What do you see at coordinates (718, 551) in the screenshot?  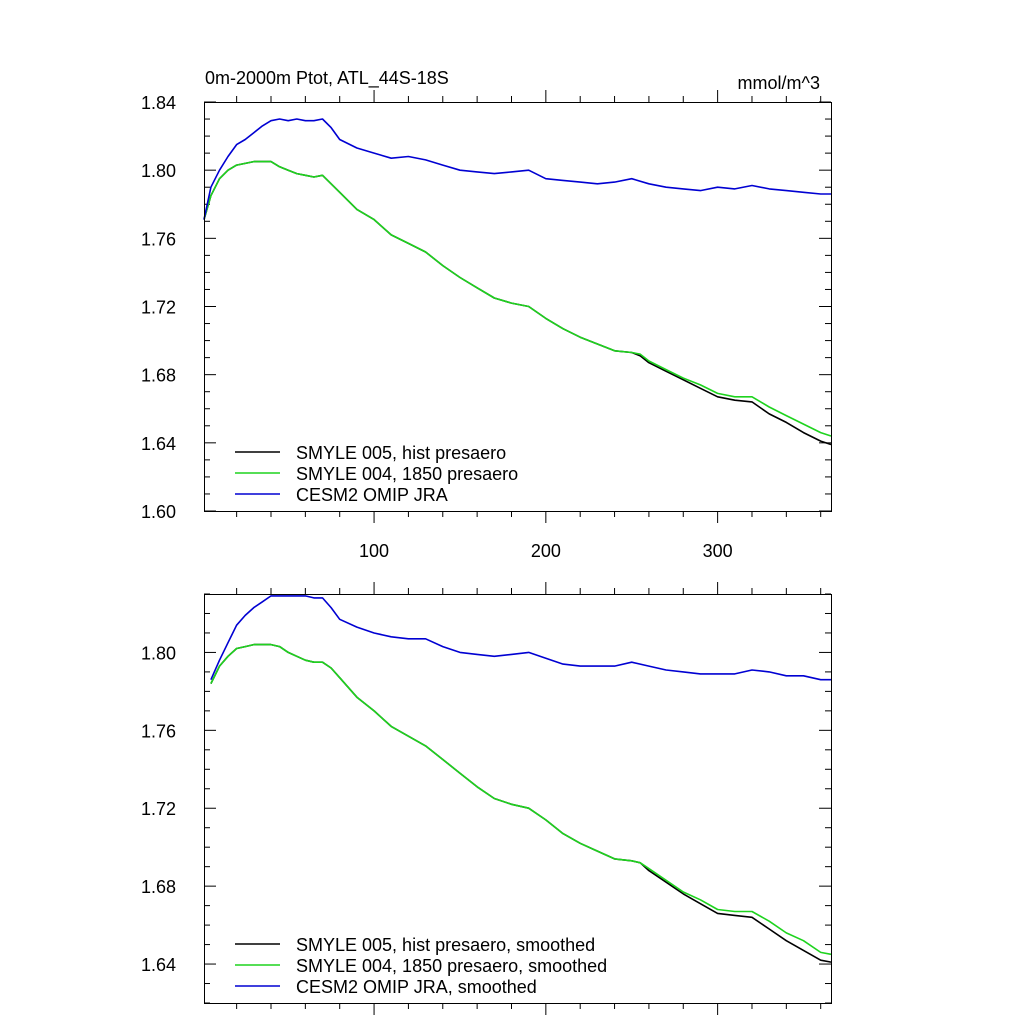 I see `x-tick-label: 300` at bounding box center [718, 551].